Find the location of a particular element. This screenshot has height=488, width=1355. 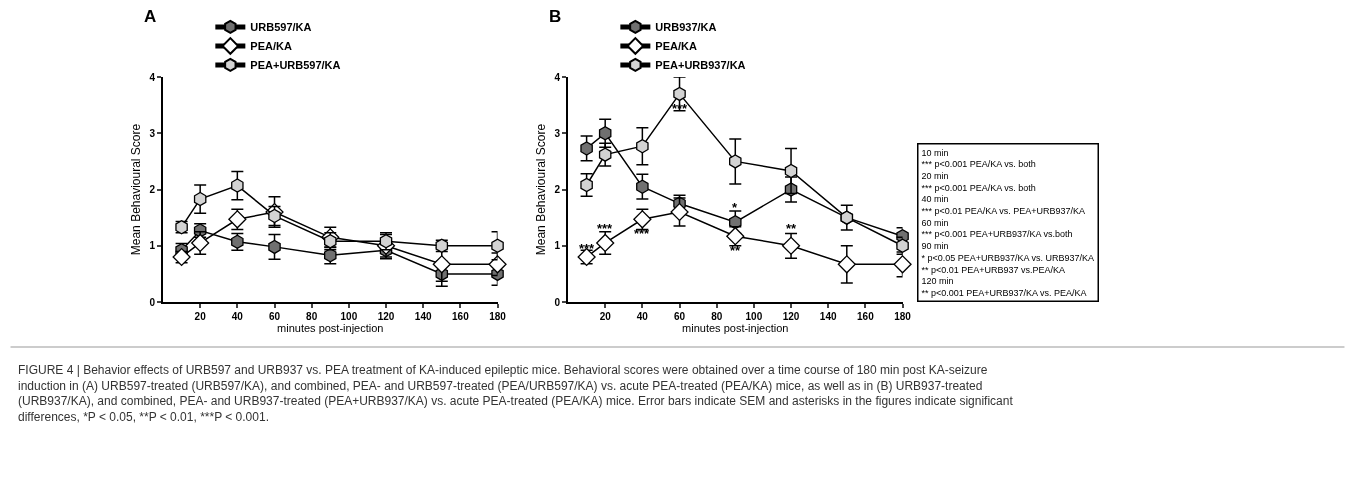

caption: FIGURE 4 | Behavior effects of URB597 and URB937 vs. PEA treatment of KA-induced epileptic mice. Behavioral scores were obtained over a time course of 180 min post KA-seizure induction in (A) URB597-treated (URB597/KA), and combined, PEA- and URB597-treated (PEA/URB597/KA) vs. acute PEA-treated (PEA/KA) mice, as well as in (B) URB937-treated (URB937/KA), and combined, PEA- and URB937-treated (PEA+URB937/KA) vs. acute PEA-treated (PEA/KA) mice. Error bars indicate SEM and asterisks in the figures indicate significant differences, *P < 0.05, **P < 0.01, ***P < 0.001. is located at coordinates (516, 393).